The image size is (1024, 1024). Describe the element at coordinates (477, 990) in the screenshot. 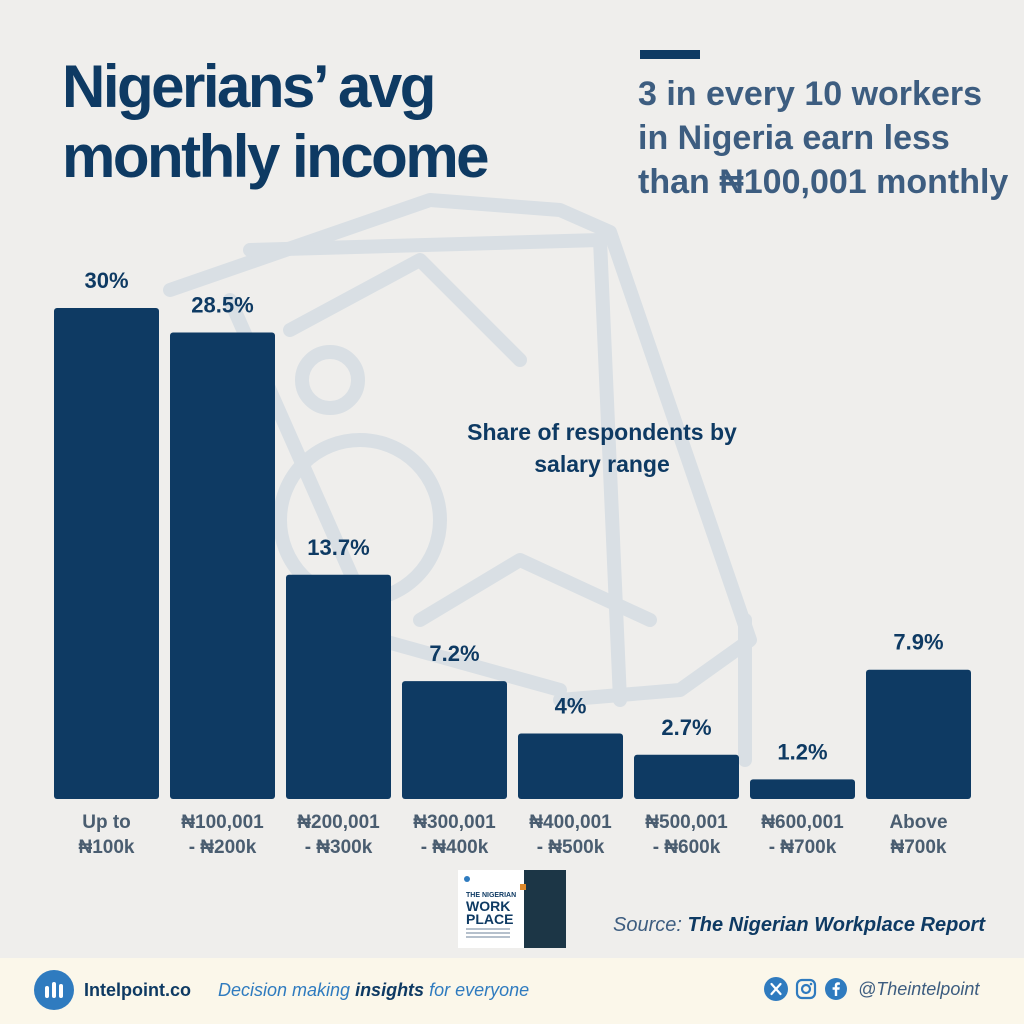

I see `tagline-post: for everyone` at that location.